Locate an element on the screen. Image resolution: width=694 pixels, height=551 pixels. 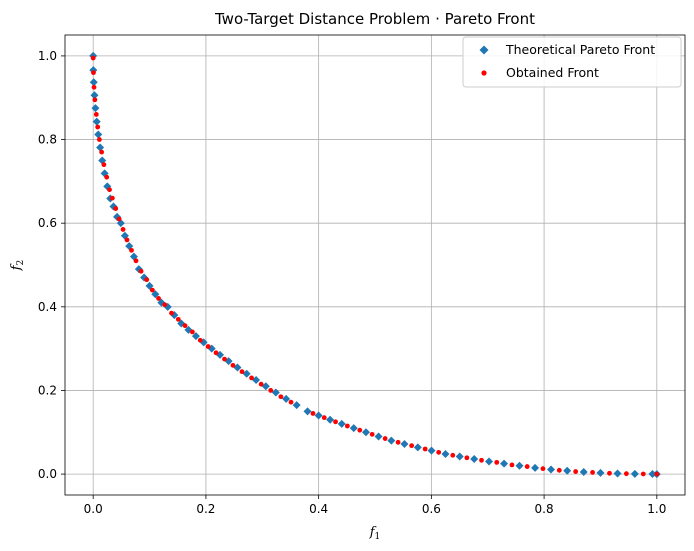
x-tick-label: 0.6 is located at coordinates (431, 509).